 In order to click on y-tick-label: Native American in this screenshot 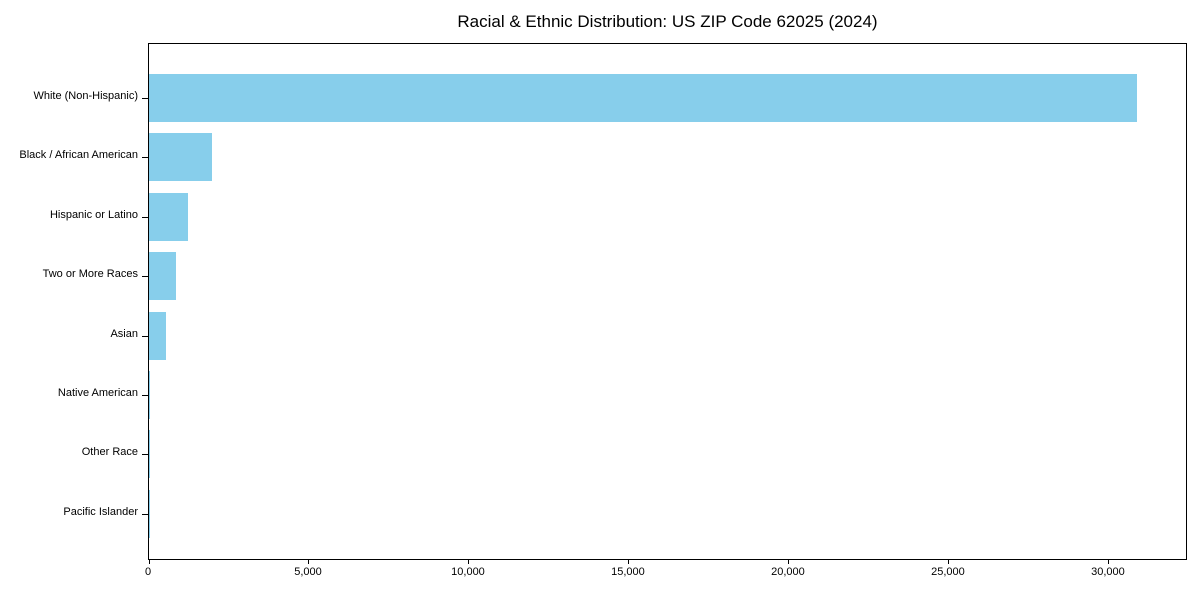, I will do `click(97, 393)`.